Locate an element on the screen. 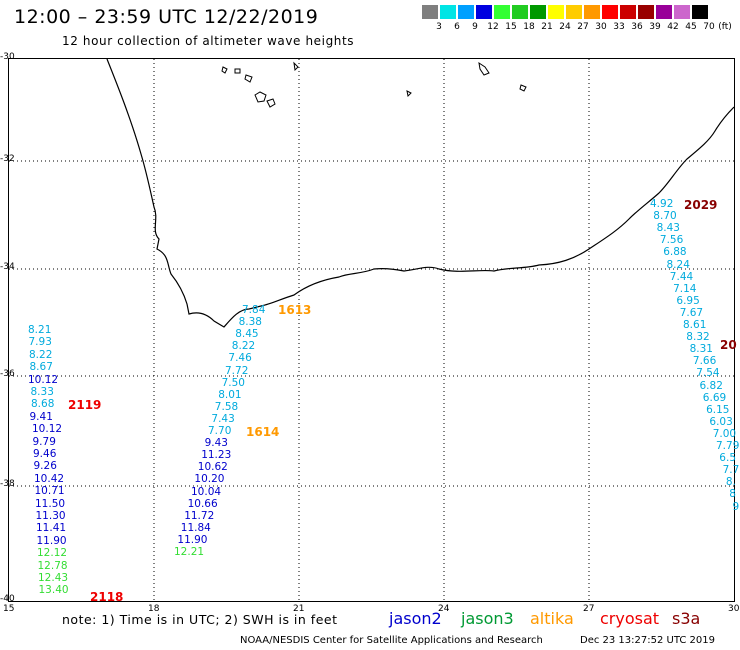 This screenshot has height=650, width=740. legend-label: 45 is located at coordinates (691, 27).